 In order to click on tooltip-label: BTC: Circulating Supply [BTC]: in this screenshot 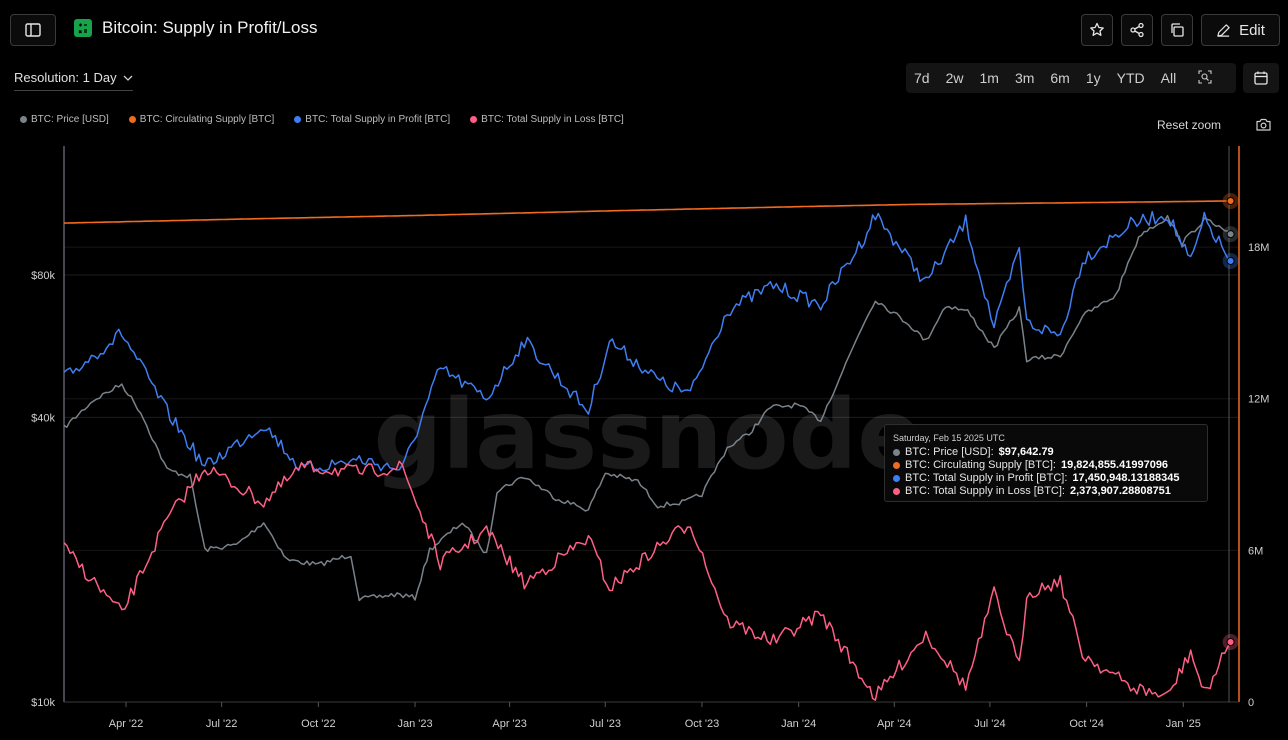, I will do `click(980, 465)`.